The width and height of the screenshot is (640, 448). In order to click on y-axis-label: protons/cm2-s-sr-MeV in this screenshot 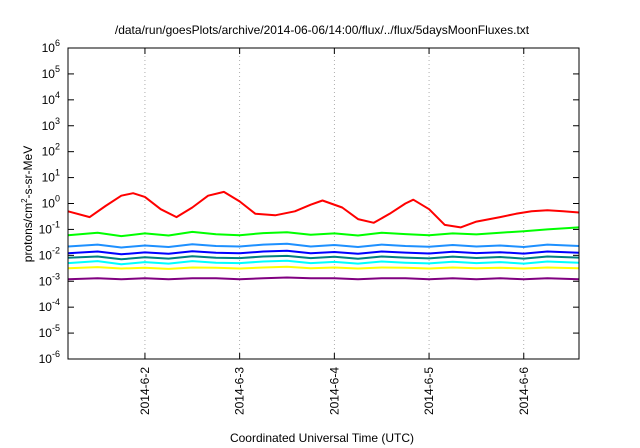, I will do `click(27, 204)`.